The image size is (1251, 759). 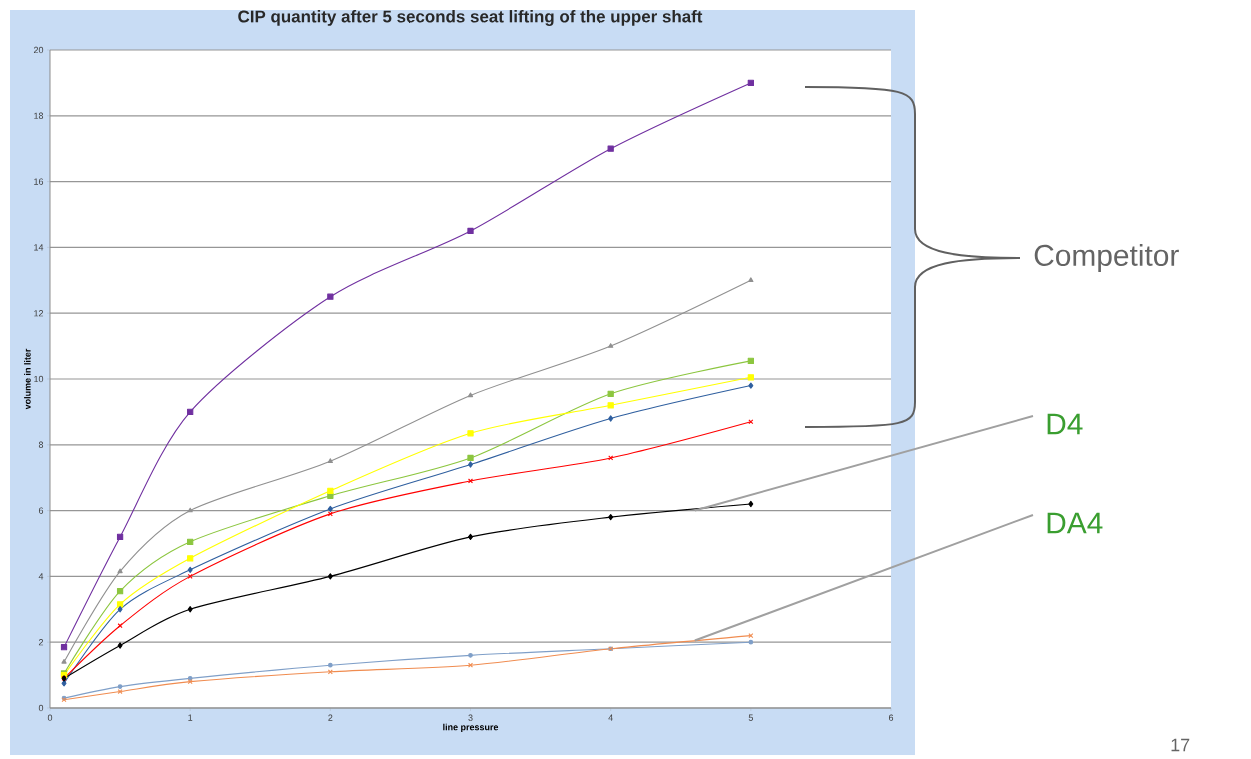 What do you see at coordinates (39, 313) in the screenshot?
I see `y-tick-label: 12` at bounding box center [39, 313].